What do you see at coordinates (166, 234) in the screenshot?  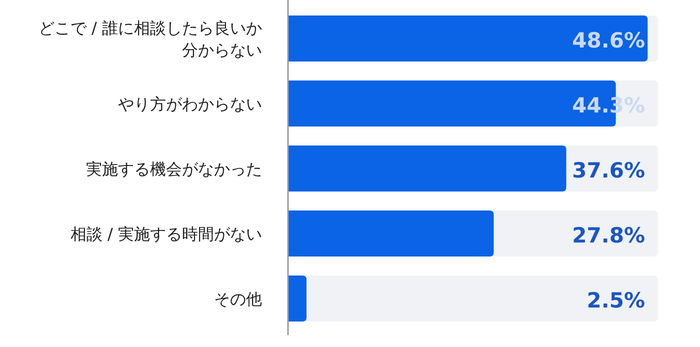 I see `y-tick-label: 相談 / 実施する時間がない` at bounding box center [166, 234].